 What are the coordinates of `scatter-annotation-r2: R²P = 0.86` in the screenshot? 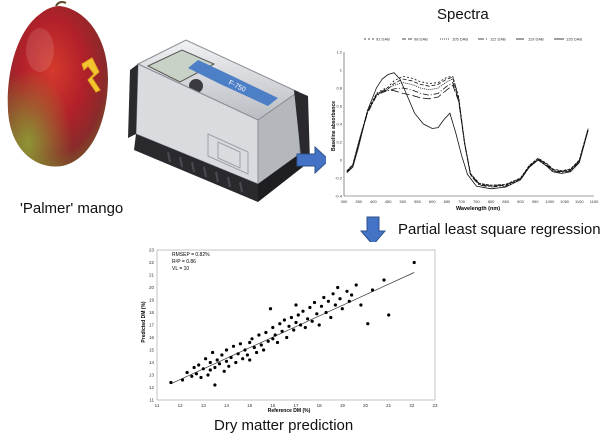 It's located at (184, 262).